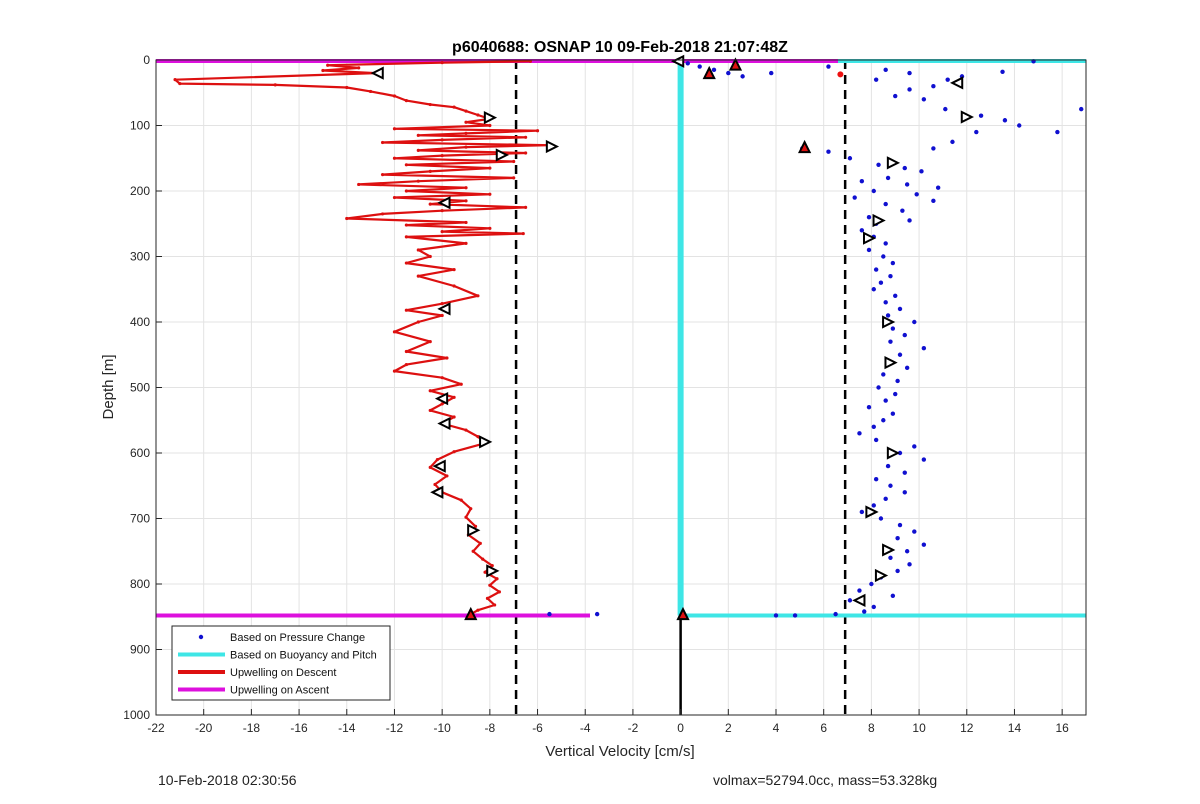  I want to click on chart-title: p6040688: OSNAP 10 09-Feb-2018 21:07:48Z, so click(620, 47).